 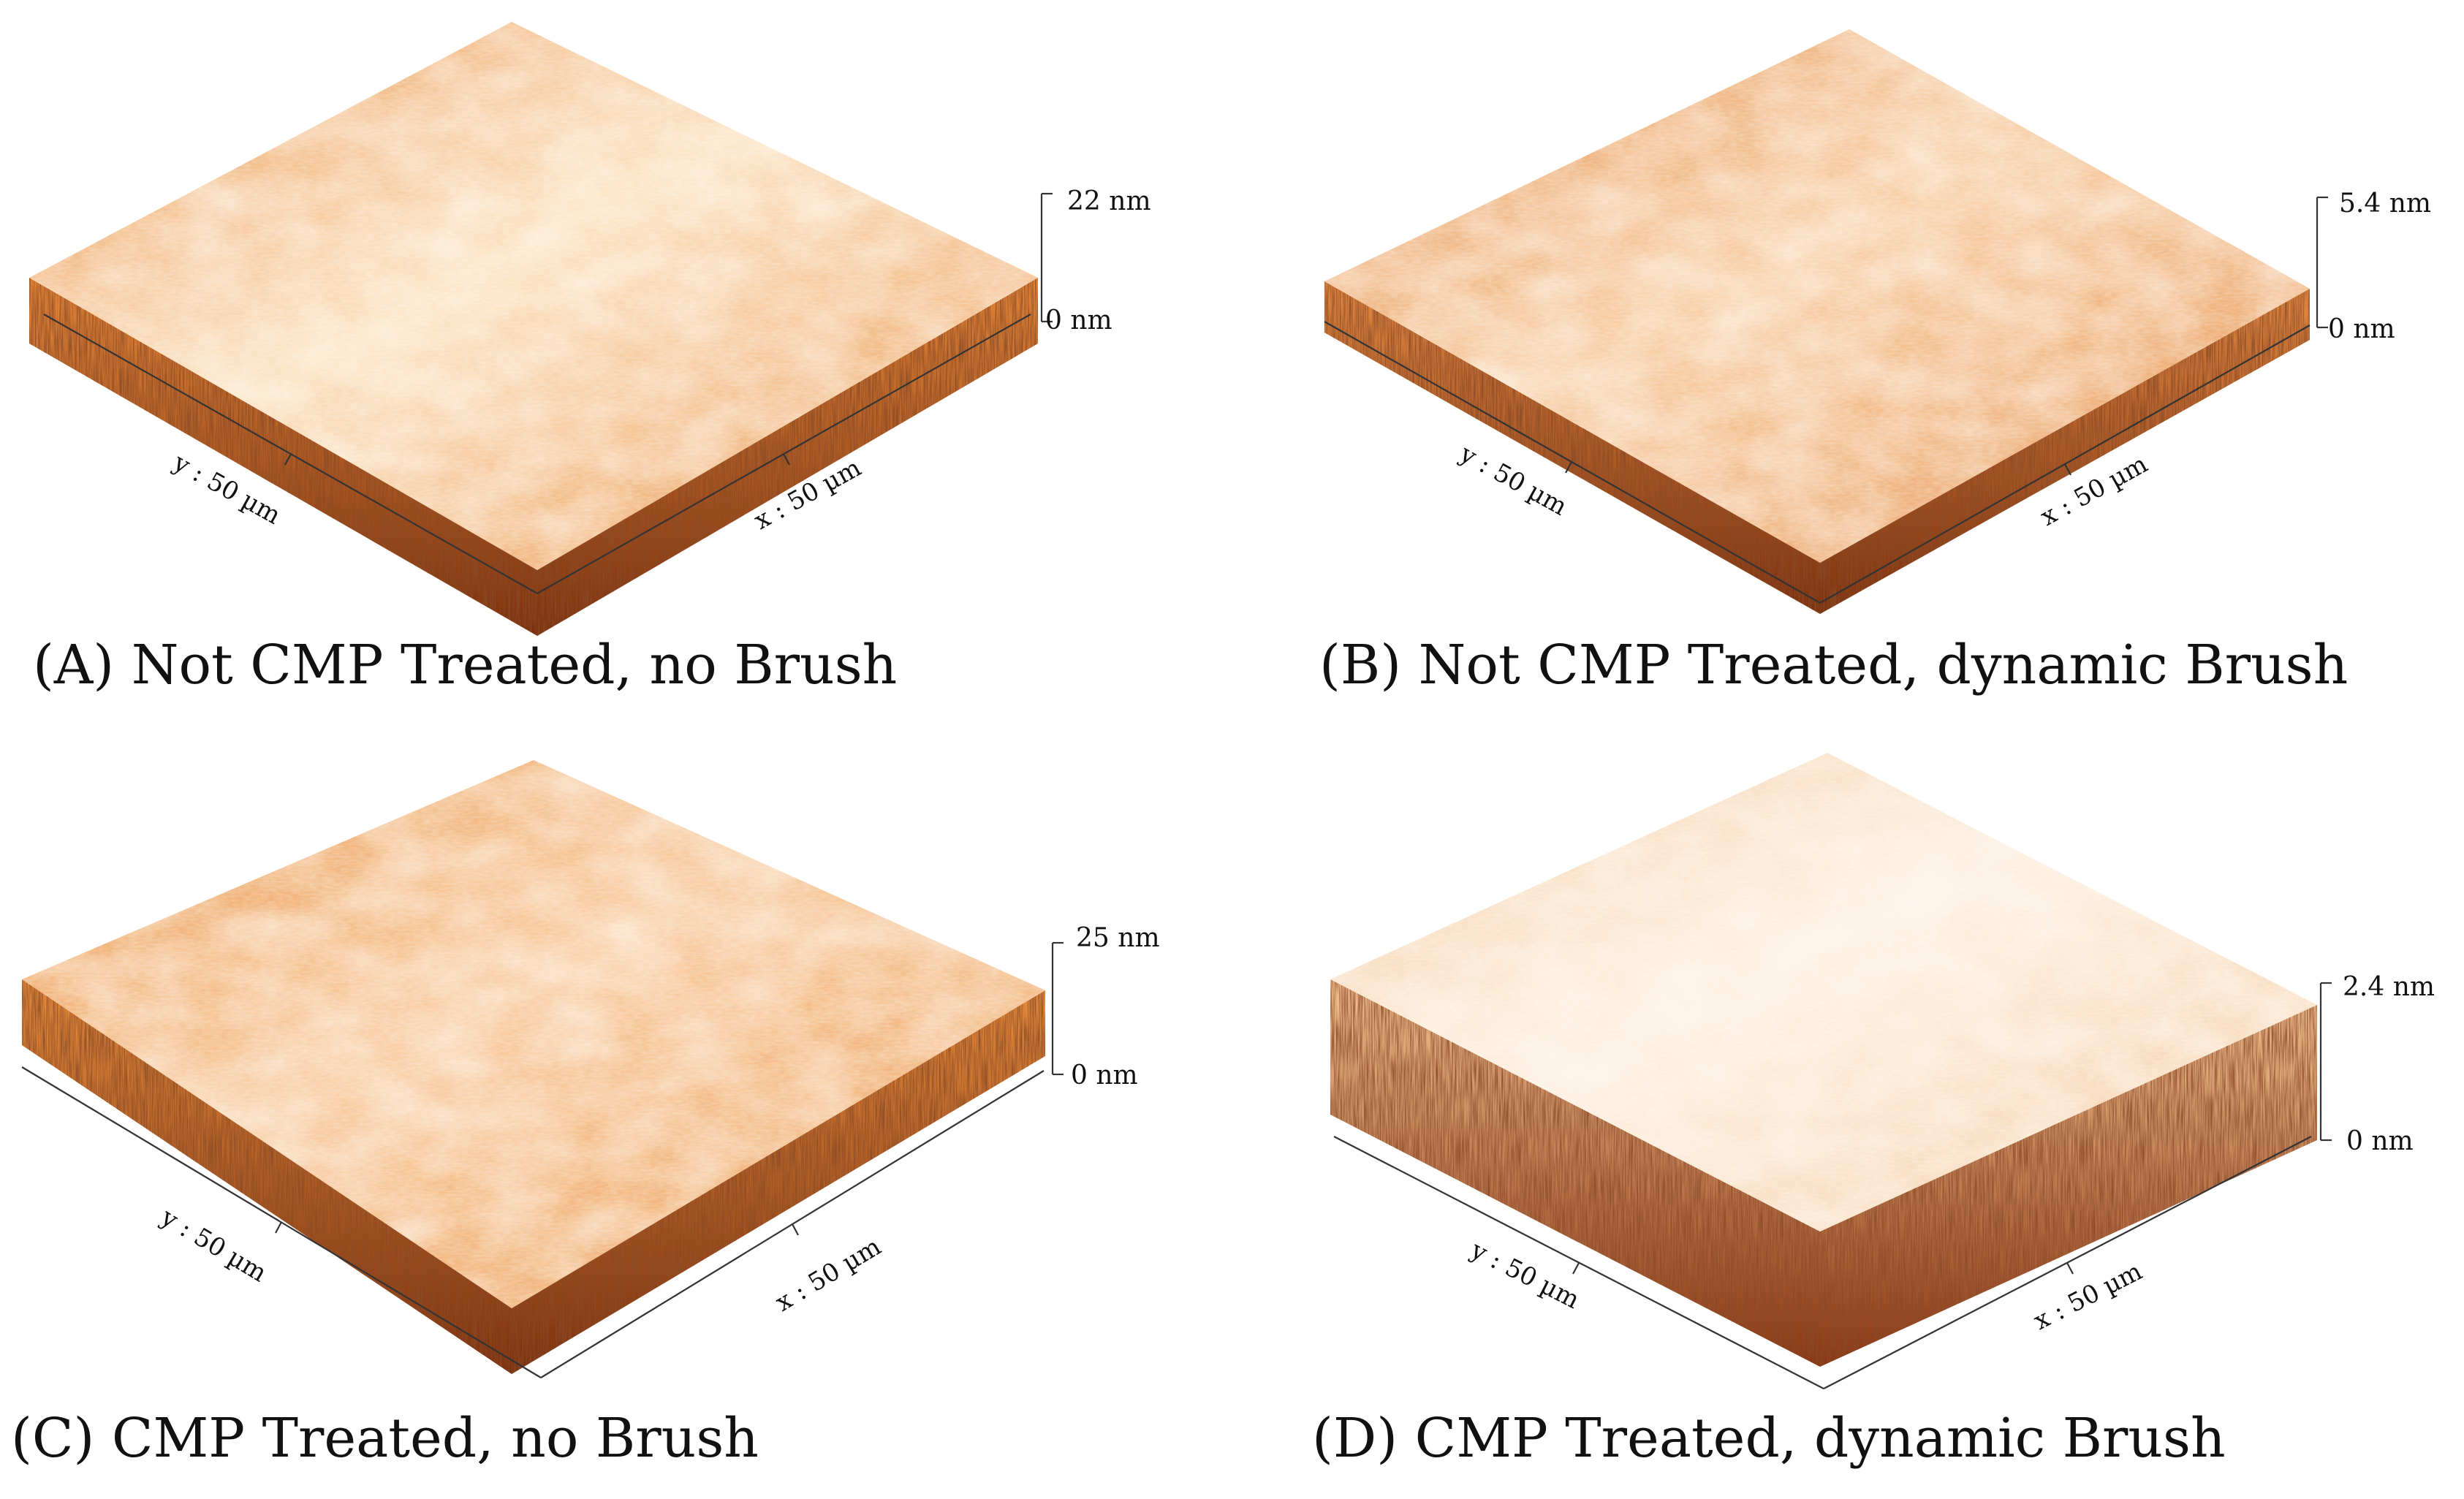 I want to click on z-min-label-a: 0 nm, so click(x=1078, y=320).